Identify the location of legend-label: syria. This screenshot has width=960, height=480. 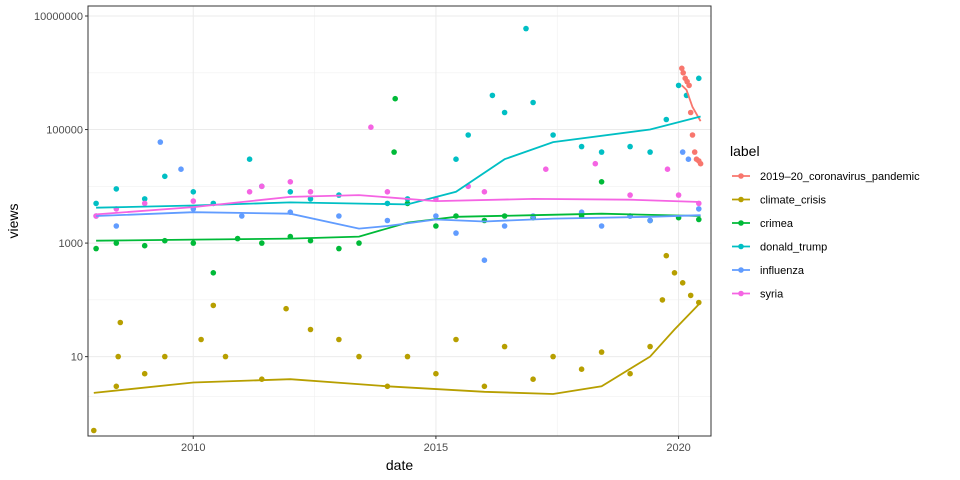
(772, 295).